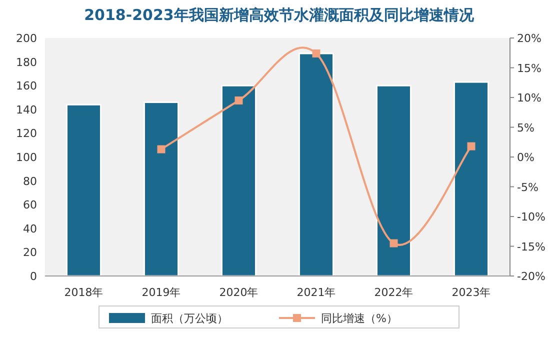  I want to click on x-tick-label: 2023年, so click(471, 292).